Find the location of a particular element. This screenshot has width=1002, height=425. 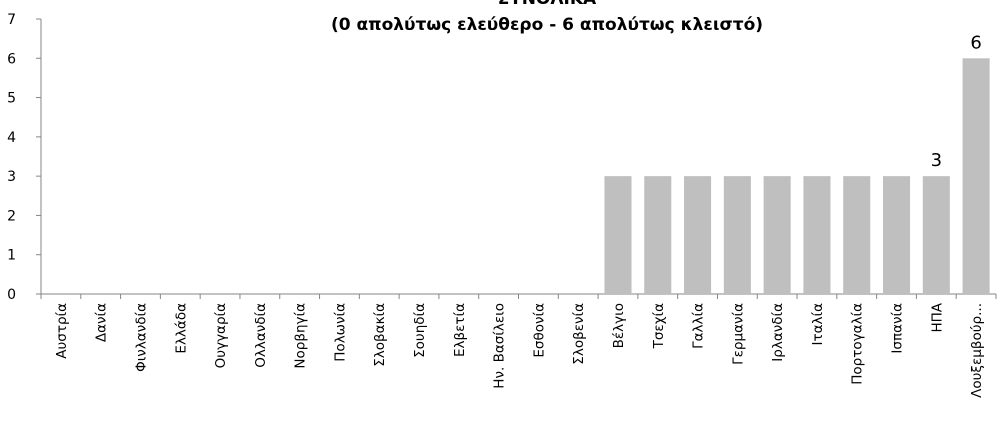

title-background is located at coordinates (547, 22).